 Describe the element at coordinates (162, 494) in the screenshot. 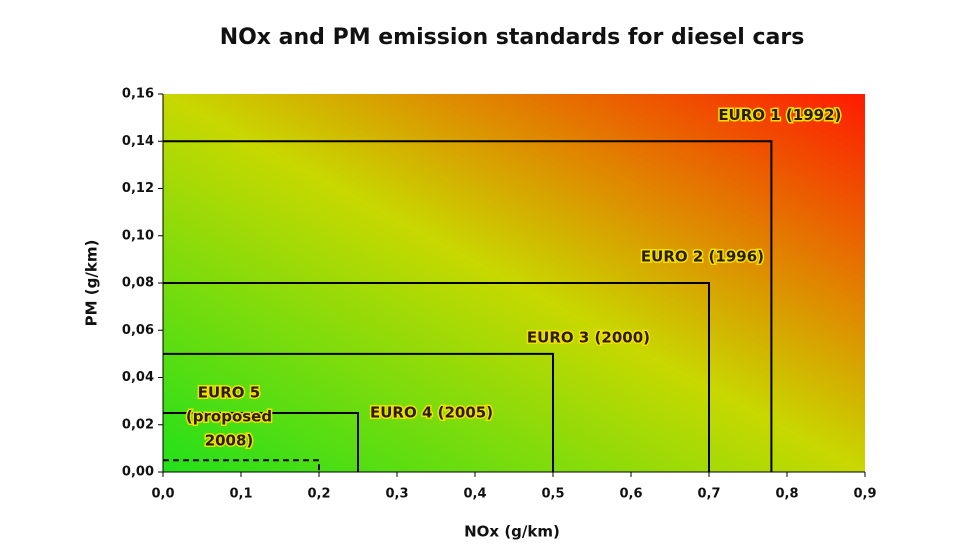

I see `x-tick-label: 0,0` at that location.